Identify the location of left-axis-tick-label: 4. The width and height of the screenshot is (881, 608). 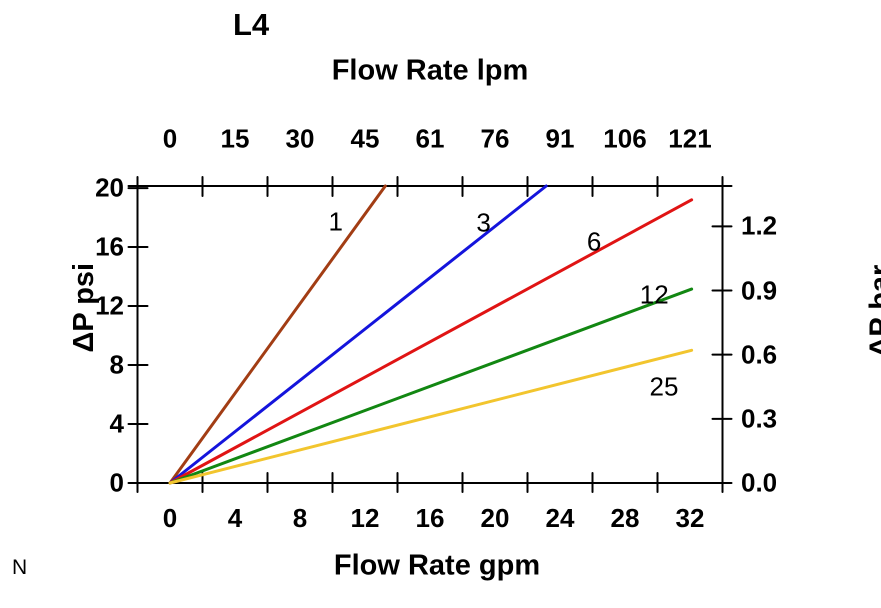
(116, 423).